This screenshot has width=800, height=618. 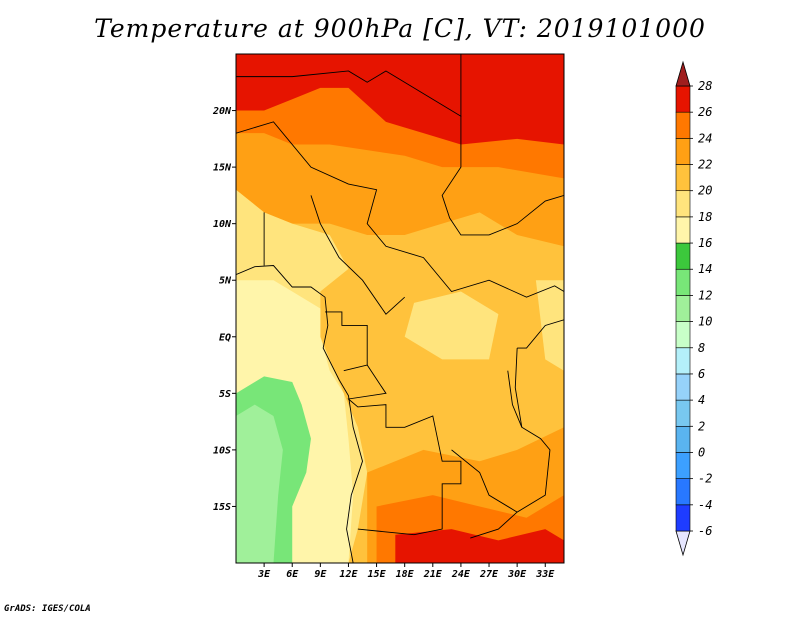 I want to click on colorbar-label: 28, so click(x=705, y=86).